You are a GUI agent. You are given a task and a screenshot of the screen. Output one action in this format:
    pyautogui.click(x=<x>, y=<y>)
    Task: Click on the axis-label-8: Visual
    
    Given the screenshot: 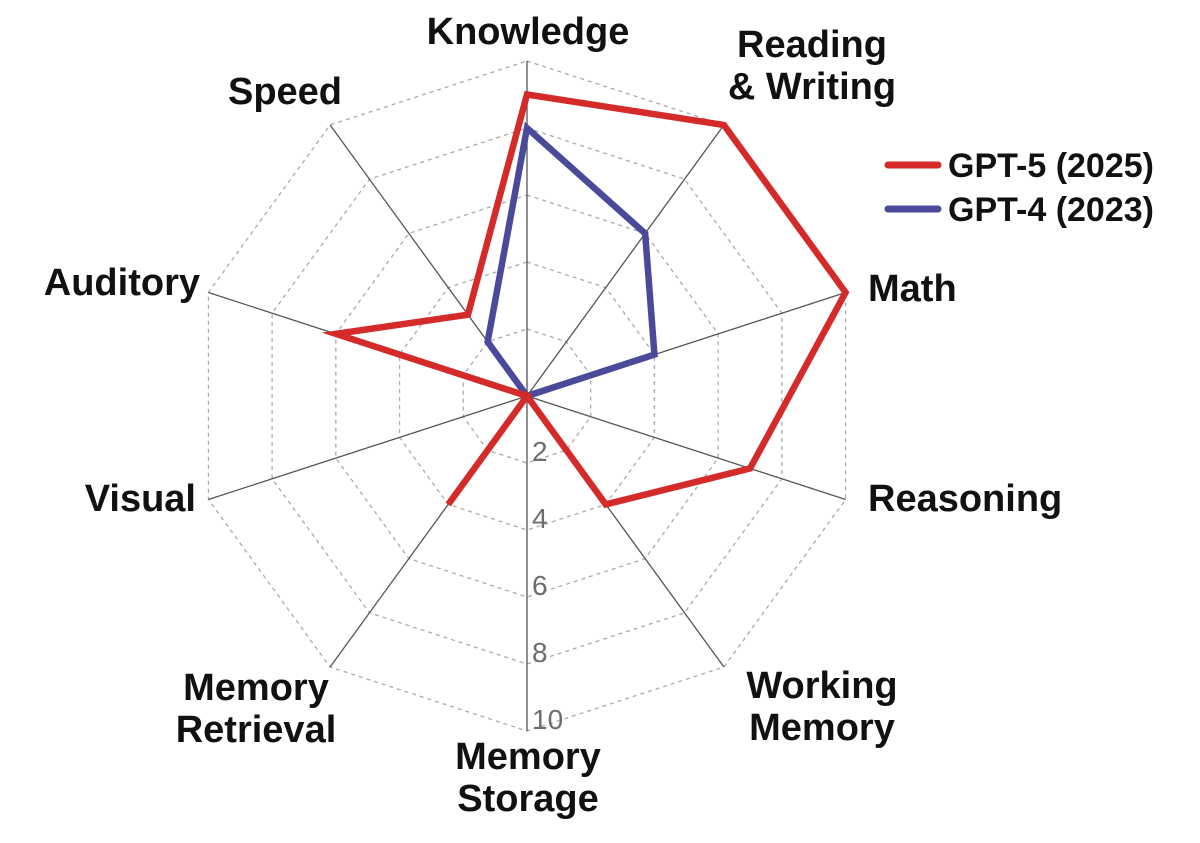 What is the action you would take?
    pyautogui.click(x=140, y=499)
    